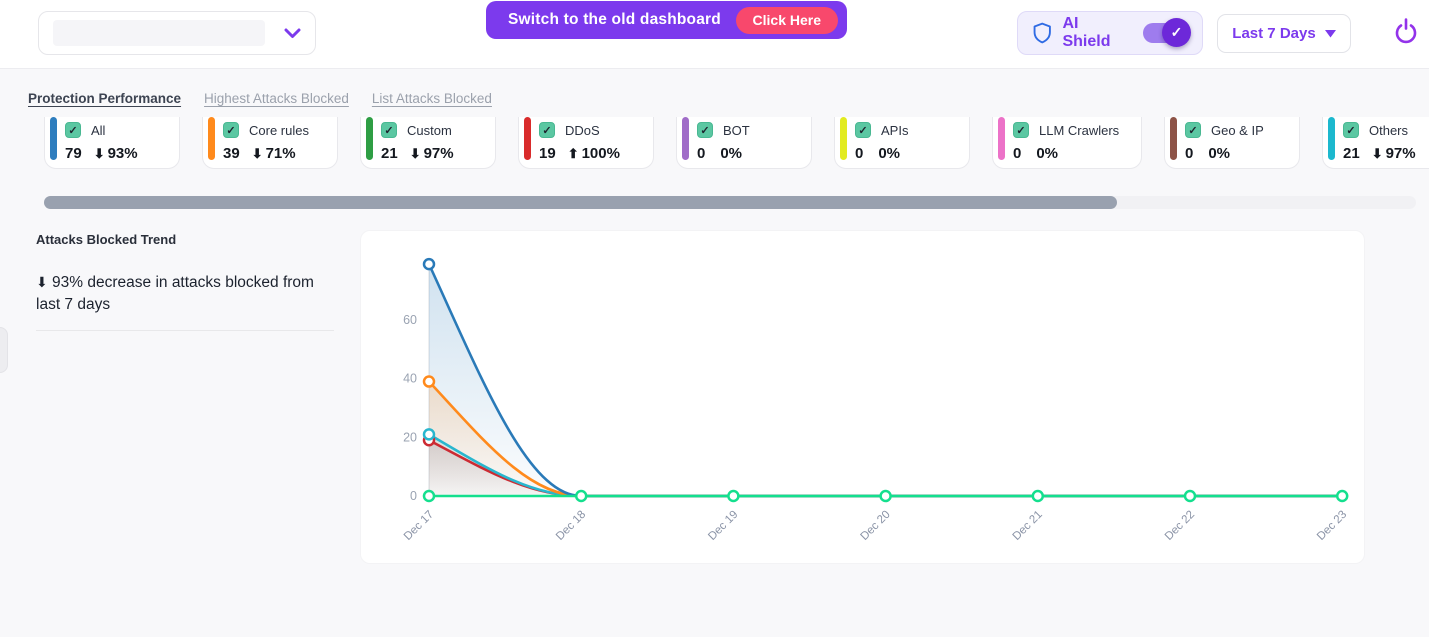 The image size is (1429, 637). Describe the element at coordinates (582, 130) in the screenshot. I see `category-label: DDoS` at that location.